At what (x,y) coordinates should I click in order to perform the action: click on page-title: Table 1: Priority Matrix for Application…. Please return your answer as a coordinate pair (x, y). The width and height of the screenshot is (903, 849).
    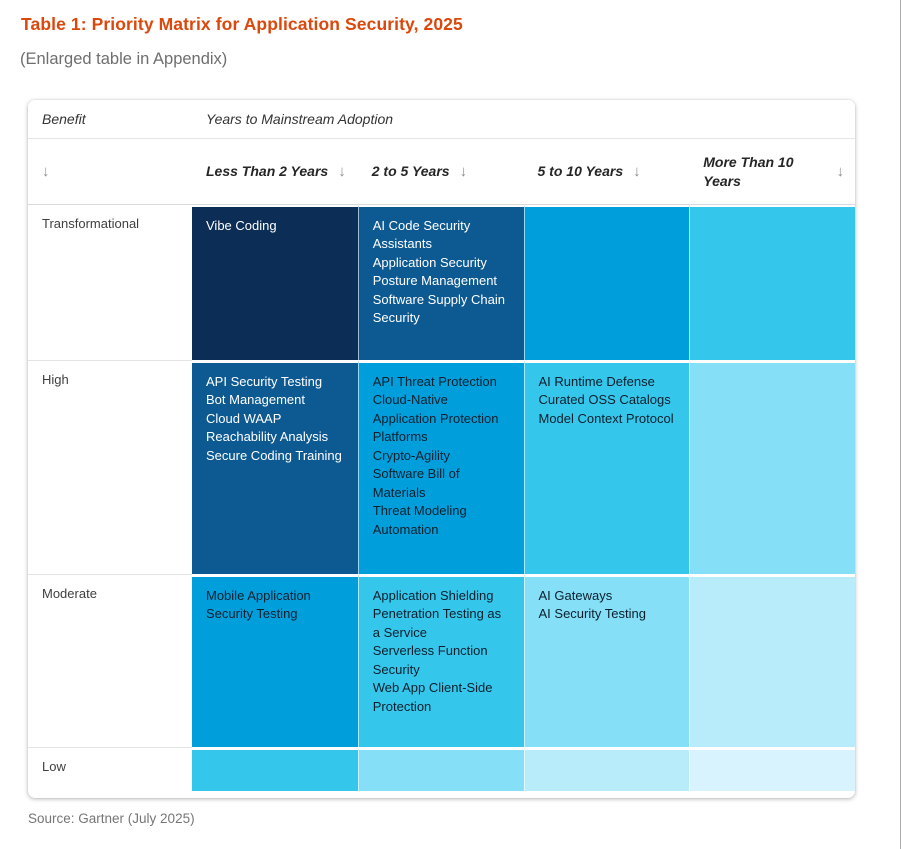
    Looking at the image, I should click on (242, 24).